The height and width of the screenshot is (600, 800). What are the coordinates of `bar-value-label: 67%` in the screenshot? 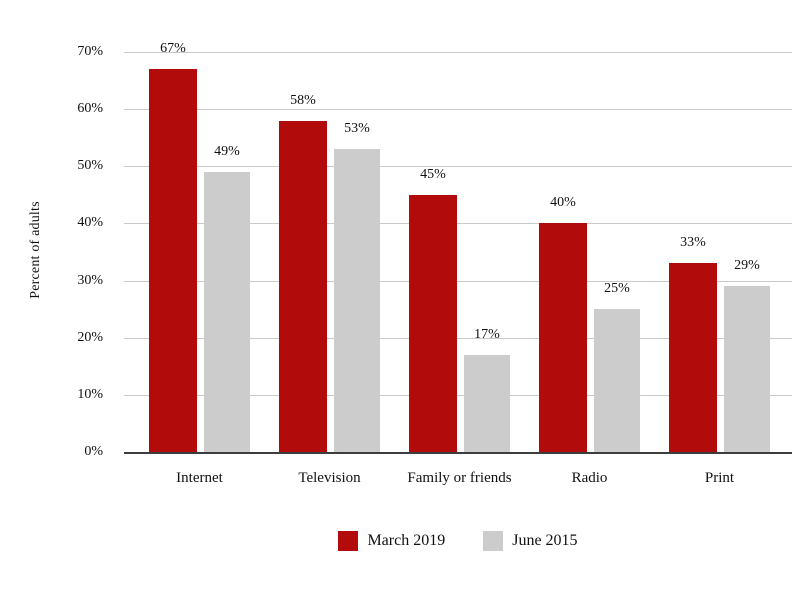 It's located at (173, 49).